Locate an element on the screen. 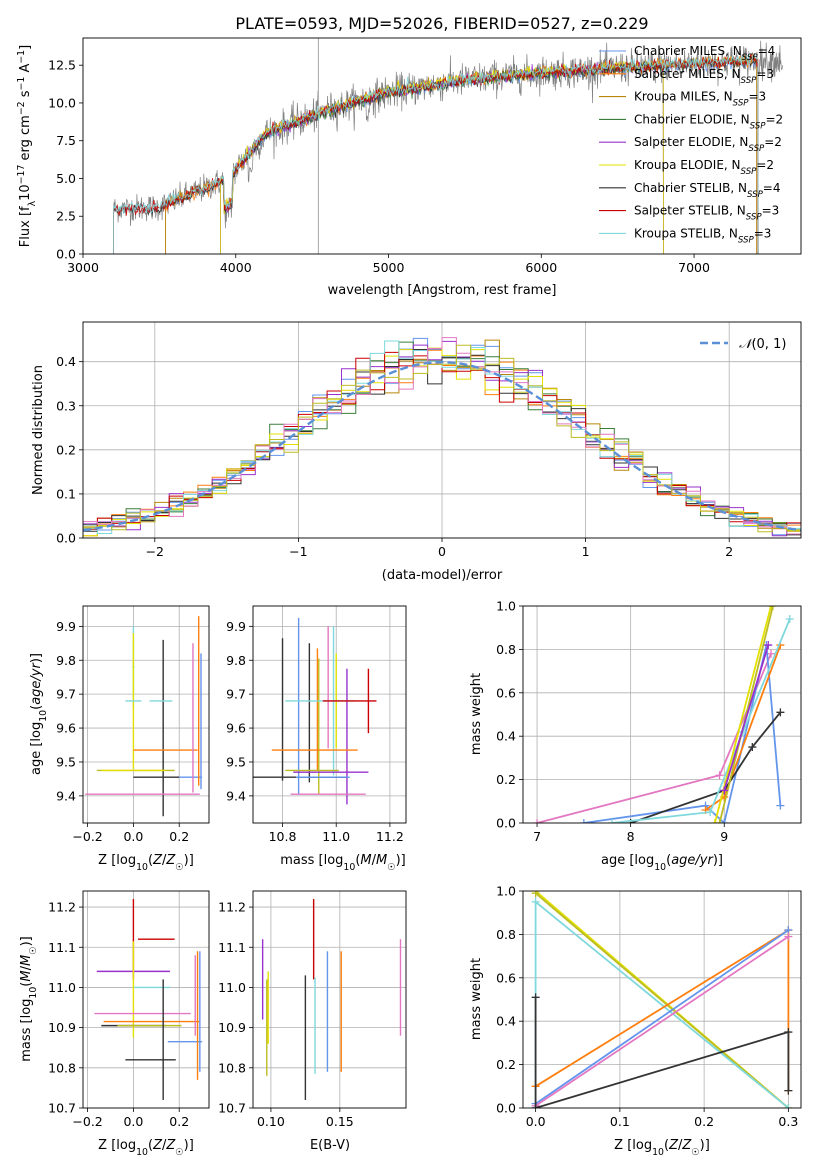 This screenshot has width=819, height=1170. legend-entry: Kroupa STELIB, NSSP=3 is located at coordinates (702, 235).